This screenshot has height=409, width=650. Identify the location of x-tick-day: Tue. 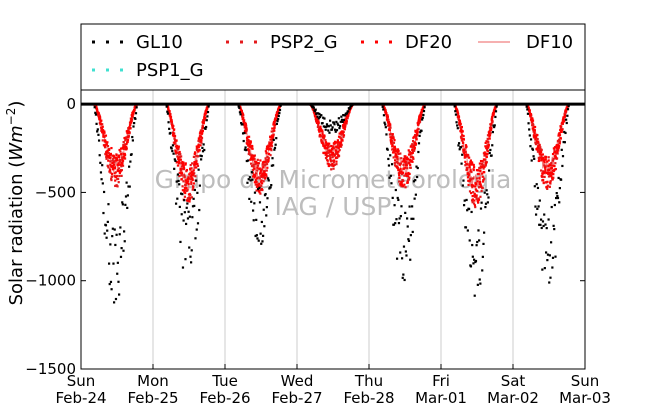
(224, 381).